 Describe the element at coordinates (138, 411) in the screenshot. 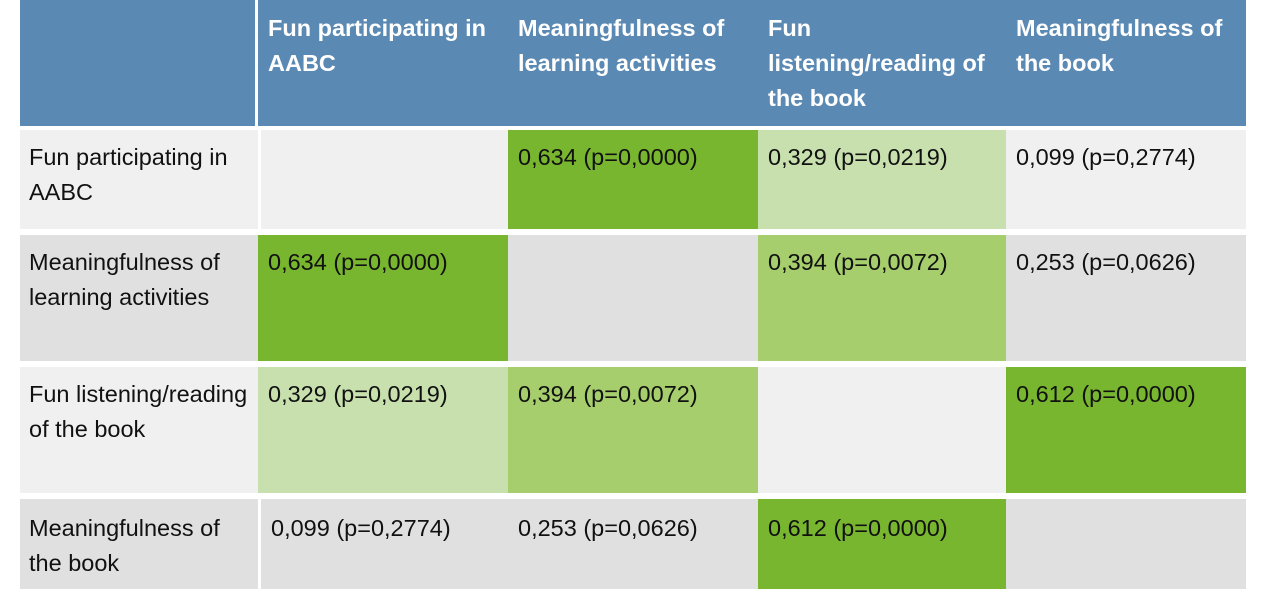

I see `row-label: Fun listening/reading of the book` at that location.